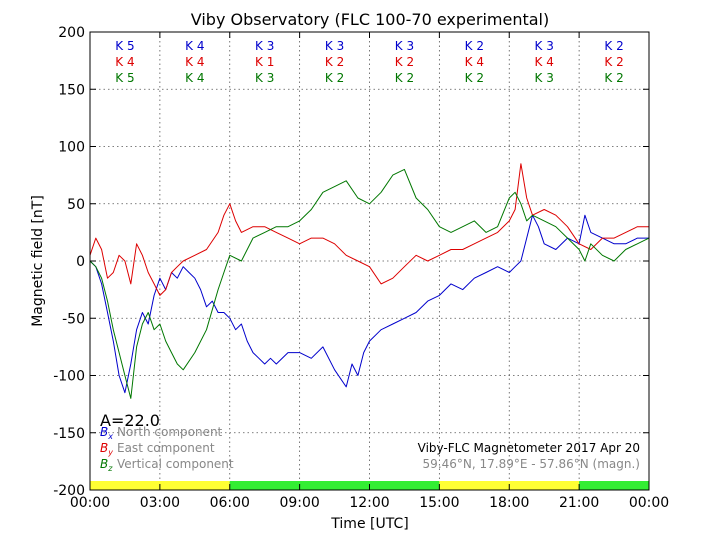  What do you see at coordinates (69, 434) in the screenshot?
I see `y-tick-label: -150` at bounding box center [69, 434].